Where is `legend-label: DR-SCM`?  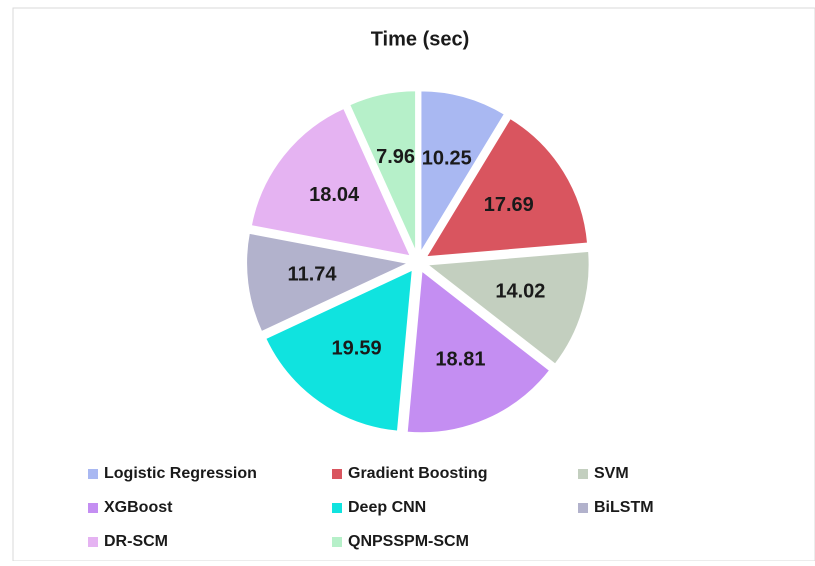
legend-label: DR-SCM is located at coordinates (136, 541).